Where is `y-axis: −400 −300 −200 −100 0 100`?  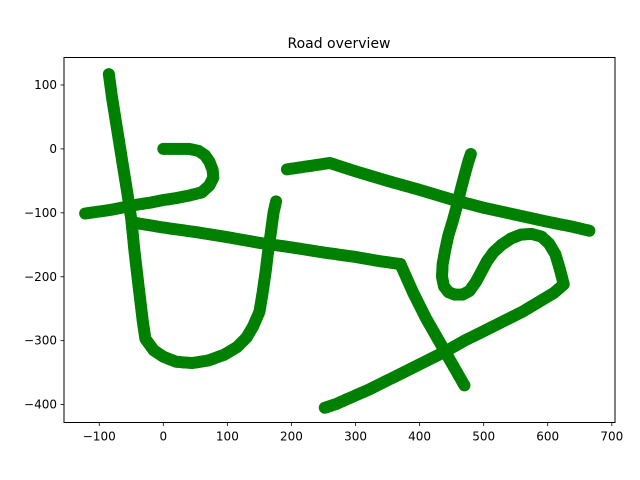
y-axis: −400 −300 −200 −100 0 100 is located at coordinates (44, 245).